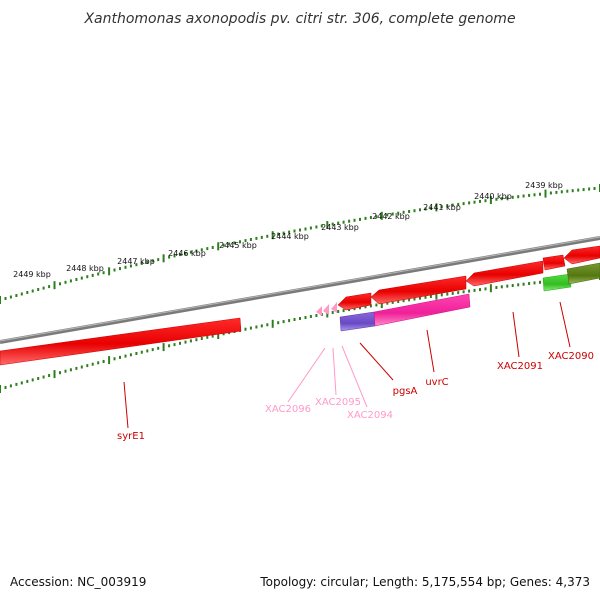 The height and width of the screenshot is (600, 600). I want to click on scale-label: 2440 kbp, so click(493, 196).